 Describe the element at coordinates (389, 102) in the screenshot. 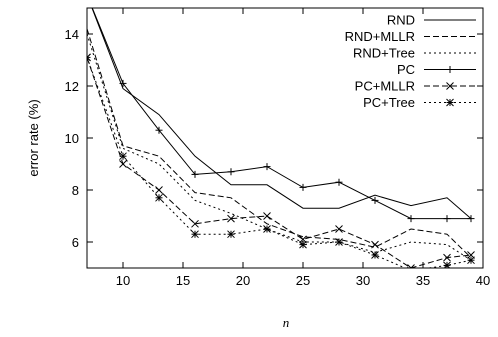

I see `legend-label: PC+Tree` at that location.